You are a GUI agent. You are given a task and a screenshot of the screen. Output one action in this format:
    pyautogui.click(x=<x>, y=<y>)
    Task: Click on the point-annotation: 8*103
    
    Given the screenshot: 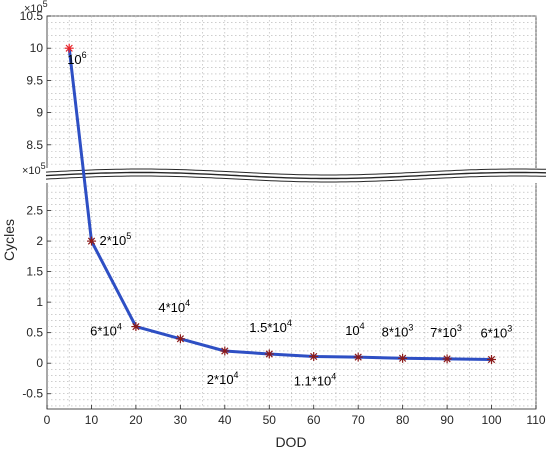 What is the action you would take?
    pyautogui.click(x=398, y=330)
    